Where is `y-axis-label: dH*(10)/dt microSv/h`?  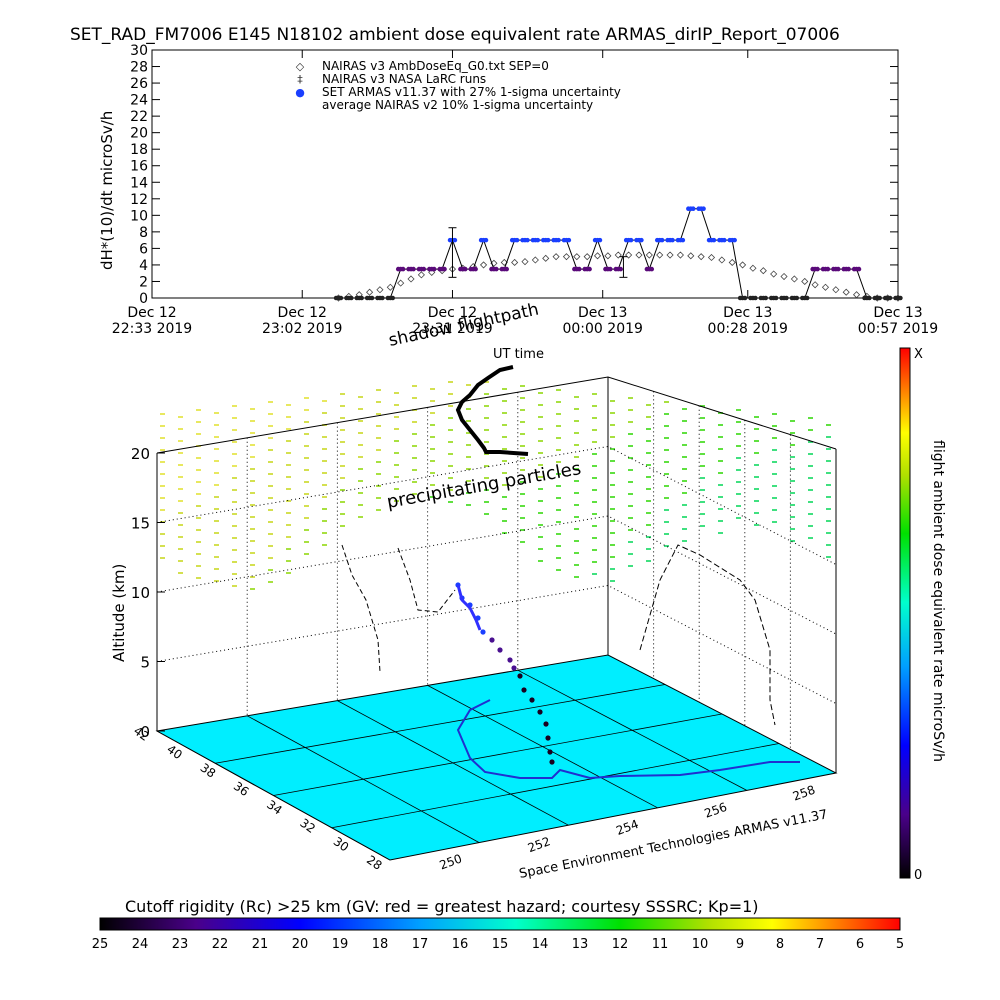 y-axis-label: dH*(10)/dt microSv/h is located at coordinates (107, 190).